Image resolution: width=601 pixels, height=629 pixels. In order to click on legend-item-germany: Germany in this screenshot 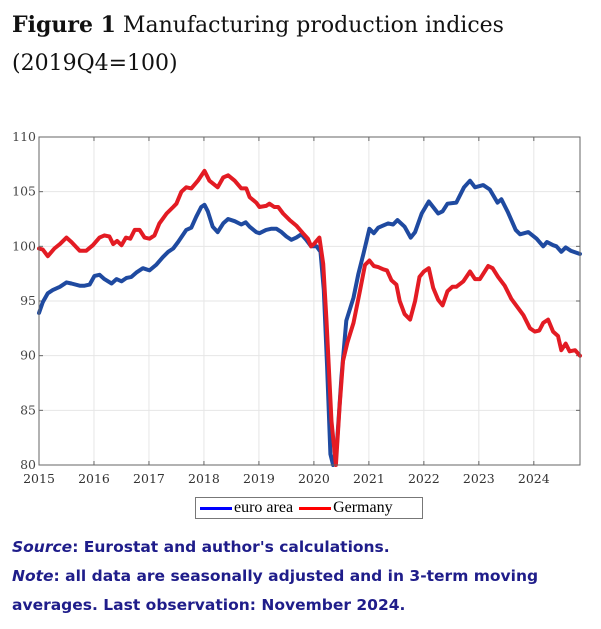, I will do `click(346, 508)`.